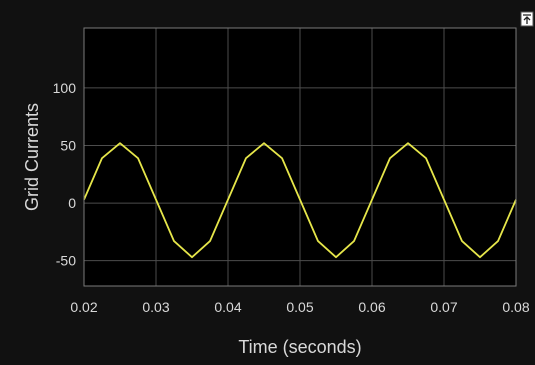 This screenshot has width=535, height=365. What do you see at coordinates (32, 157) in the screenshot?
I see `y-axis-label: Grid Currents` at bounding box center [32, 157].